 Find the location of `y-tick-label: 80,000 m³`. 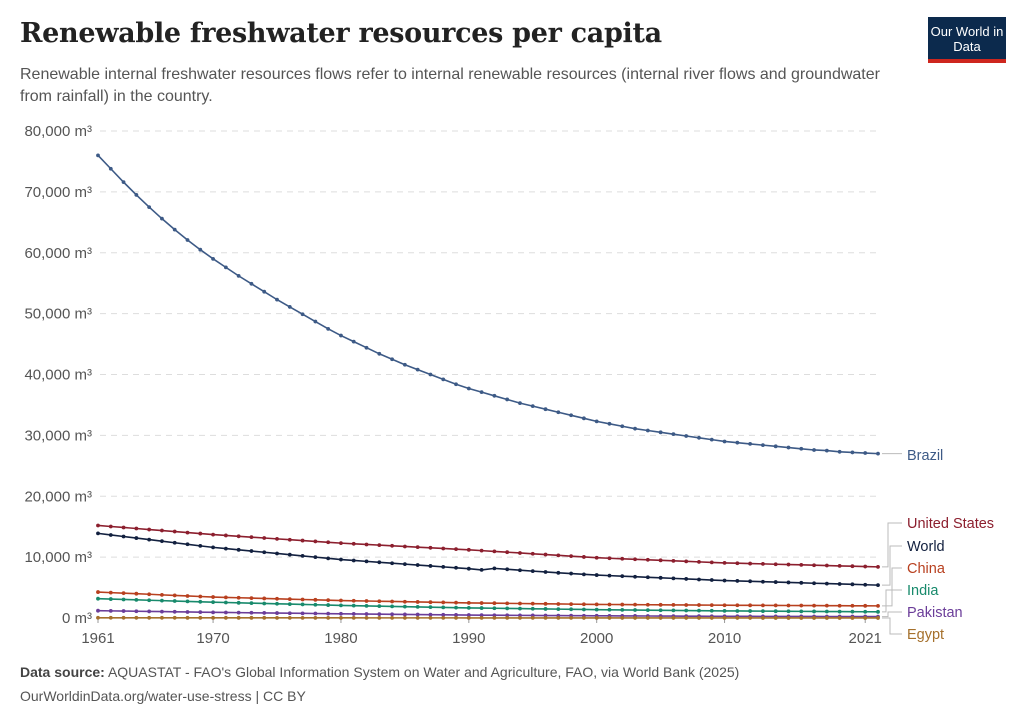

y-tick-label: 80,000 m³ is located at coordinates (58, 131).